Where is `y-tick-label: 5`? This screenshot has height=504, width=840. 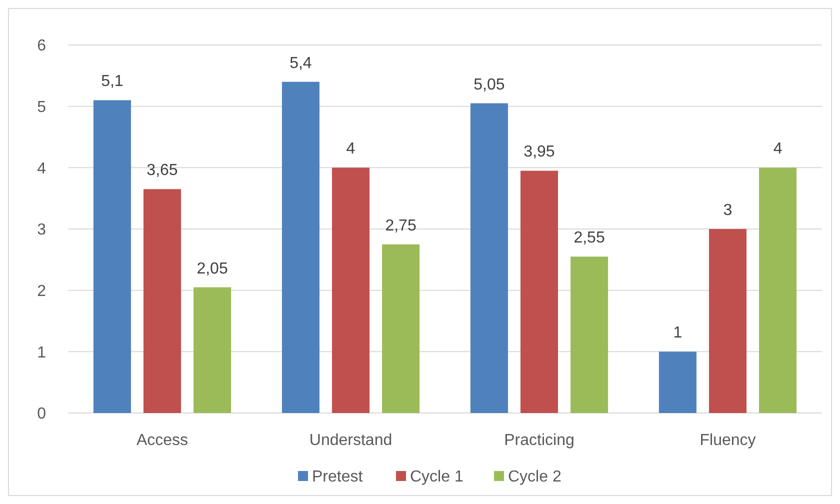
y-tick-label: 5 is located at coordinates (41, 107).